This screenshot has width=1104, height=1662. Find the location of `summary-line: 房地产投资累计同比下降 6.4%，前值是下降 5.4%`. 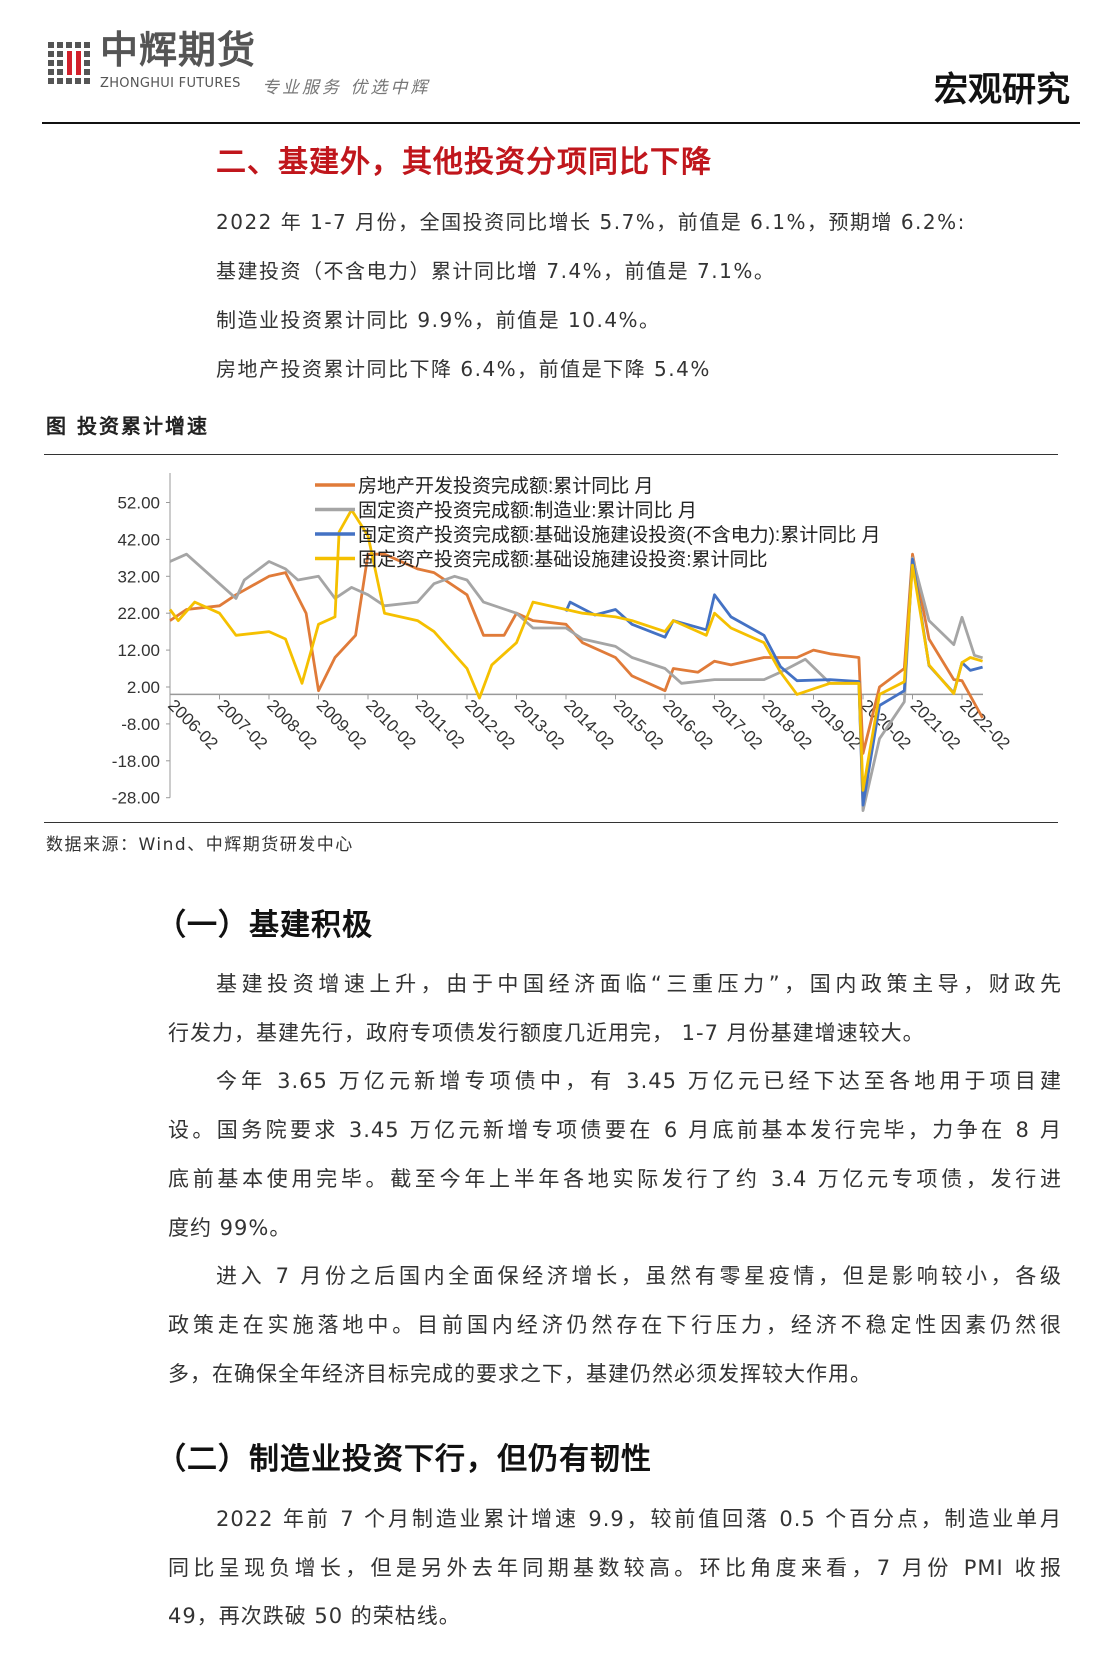

summary-line: 房地产投资累计同比下降 6.4%，前值是下降 5.4% is located at coordinates (463, 369).